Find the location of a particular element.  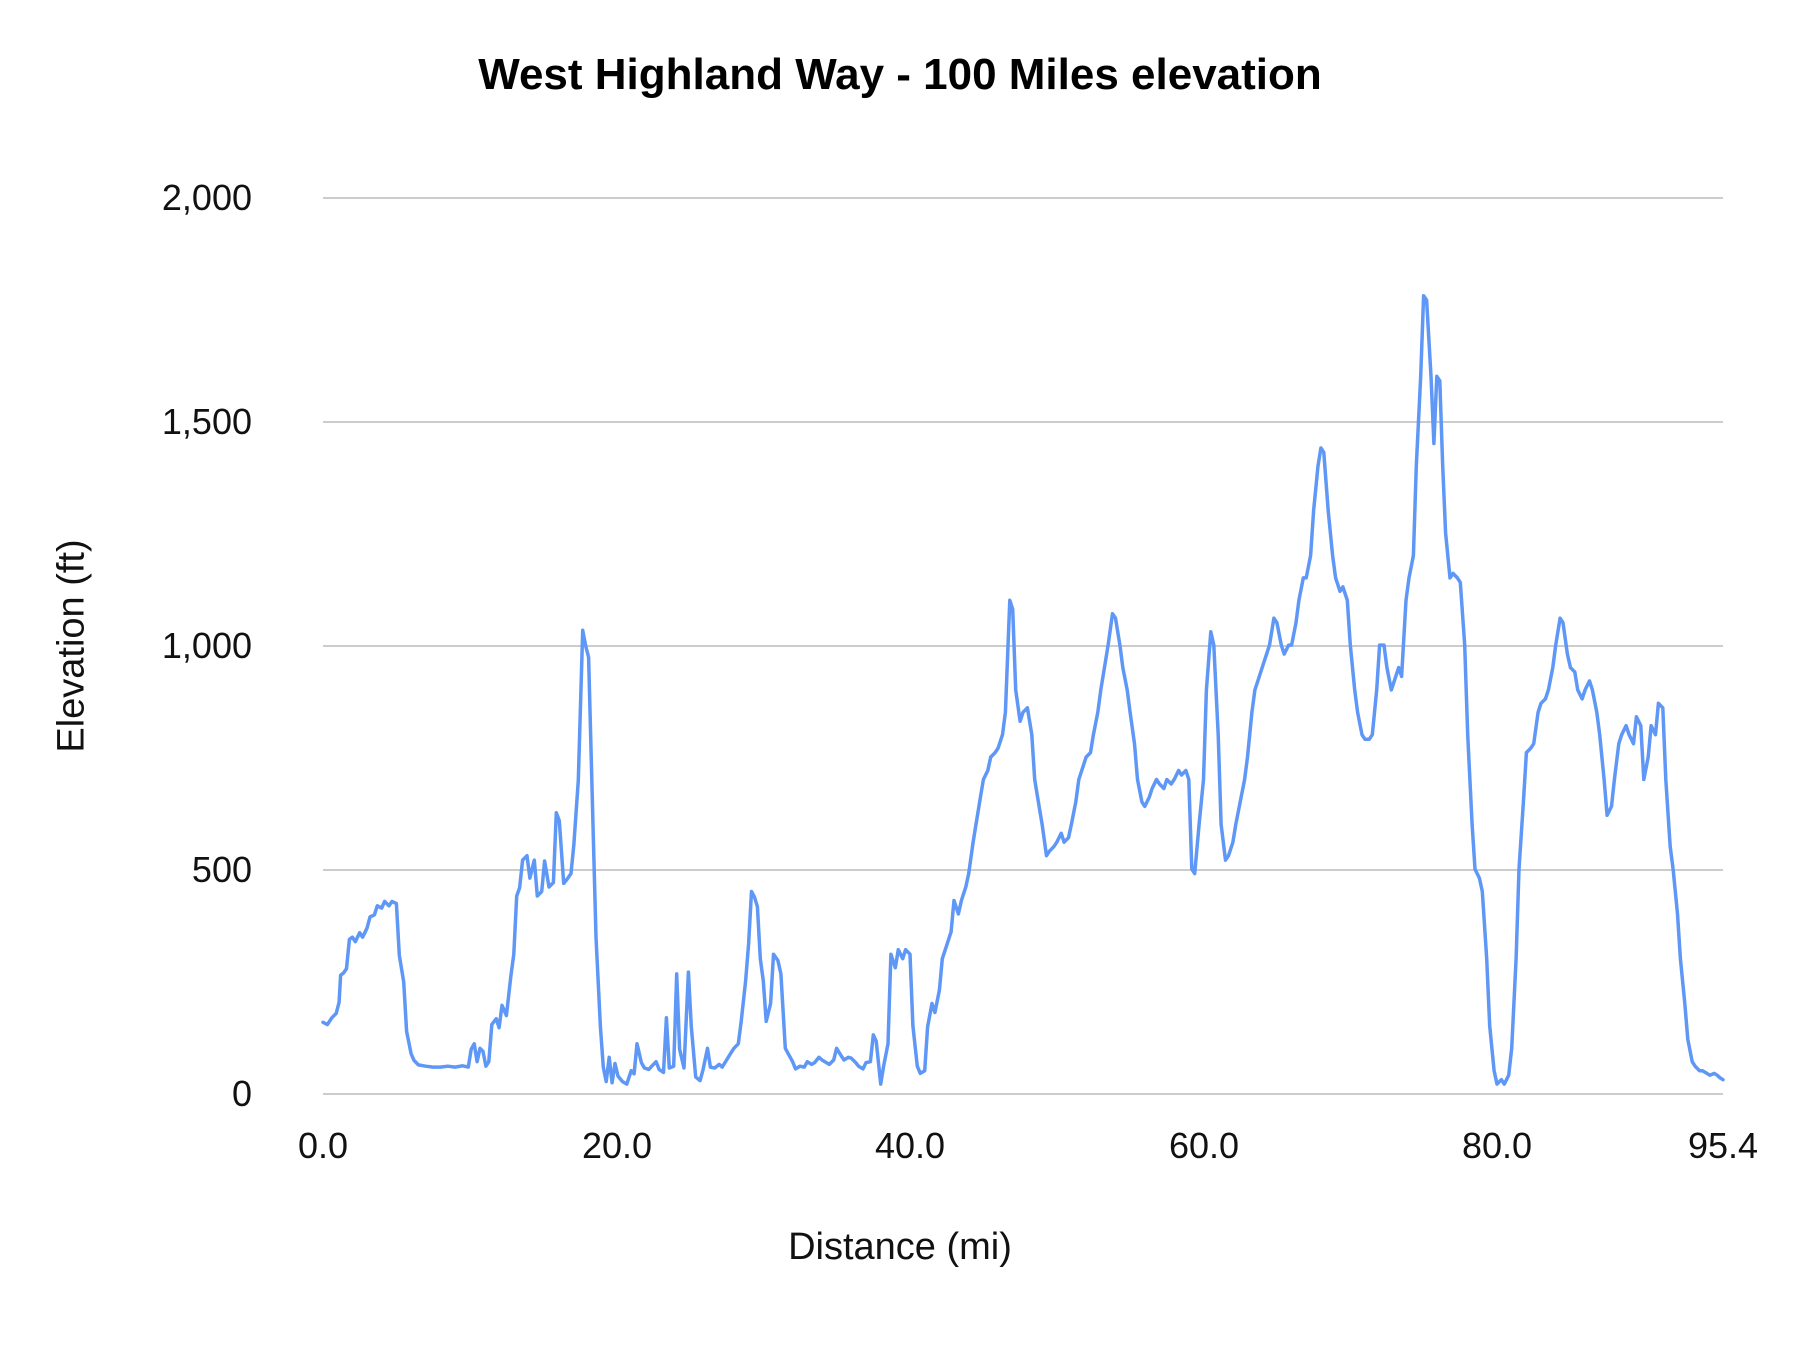

y-tick-label: 2,000 is located at coordinates (206, 197).